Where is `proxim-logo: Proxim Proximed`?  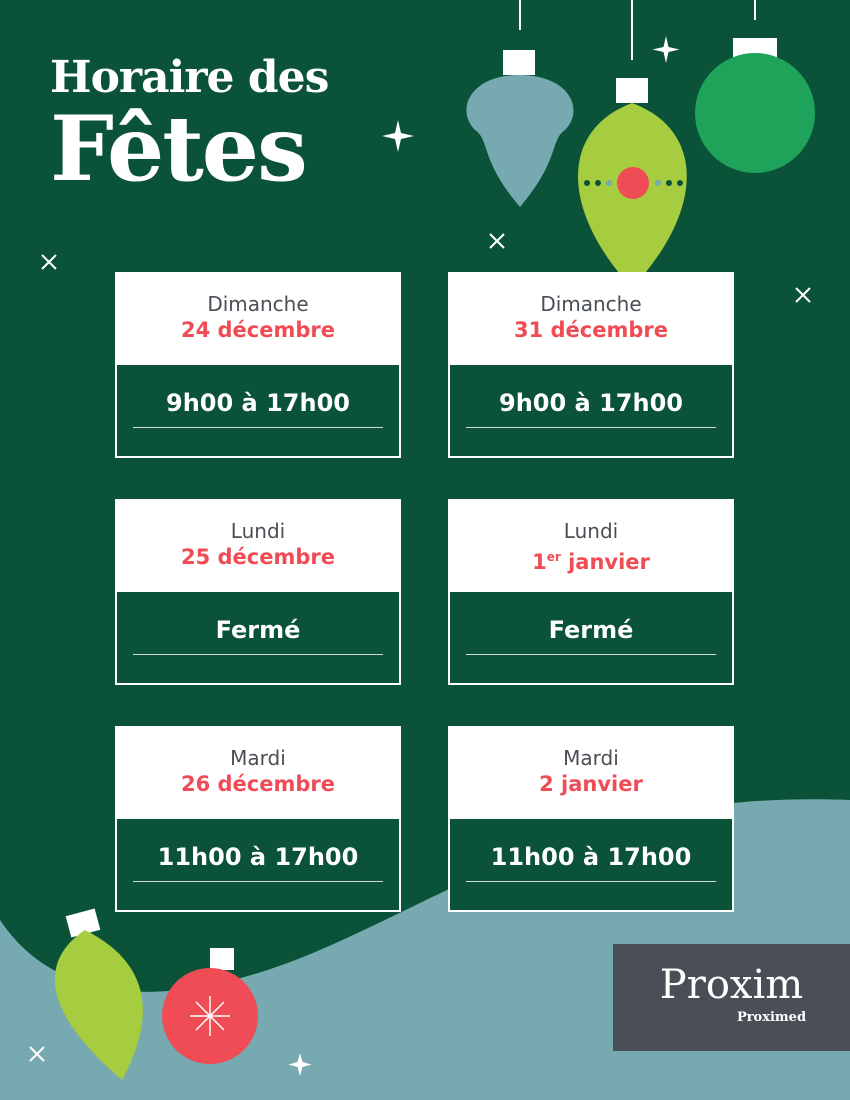
proxim-logo: Proxim Proximed is located at coordinates (731, 997).